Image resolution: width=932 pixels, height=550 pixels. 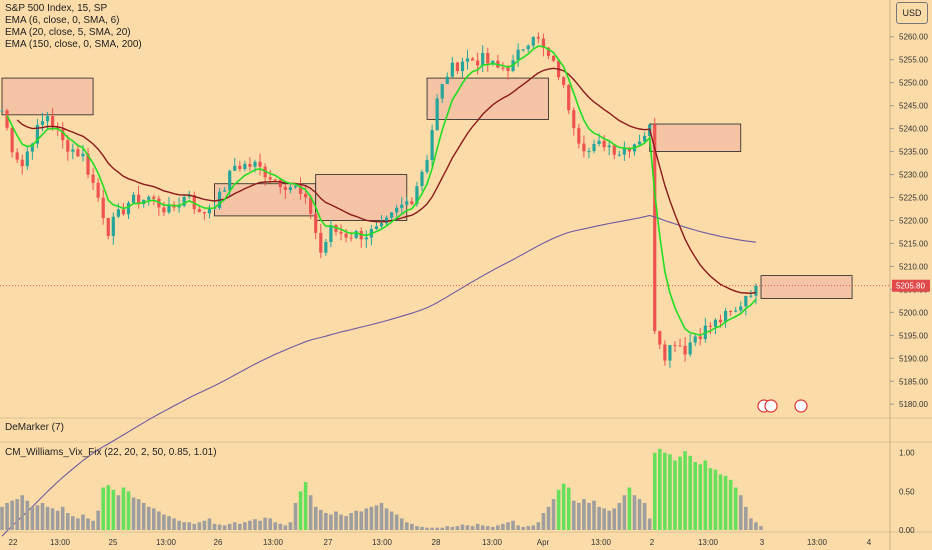 What do you see at coordinates (913, 243) in the screenshot?
I see `y-tick-label: 5215.00` at bounding box center [913, 243].